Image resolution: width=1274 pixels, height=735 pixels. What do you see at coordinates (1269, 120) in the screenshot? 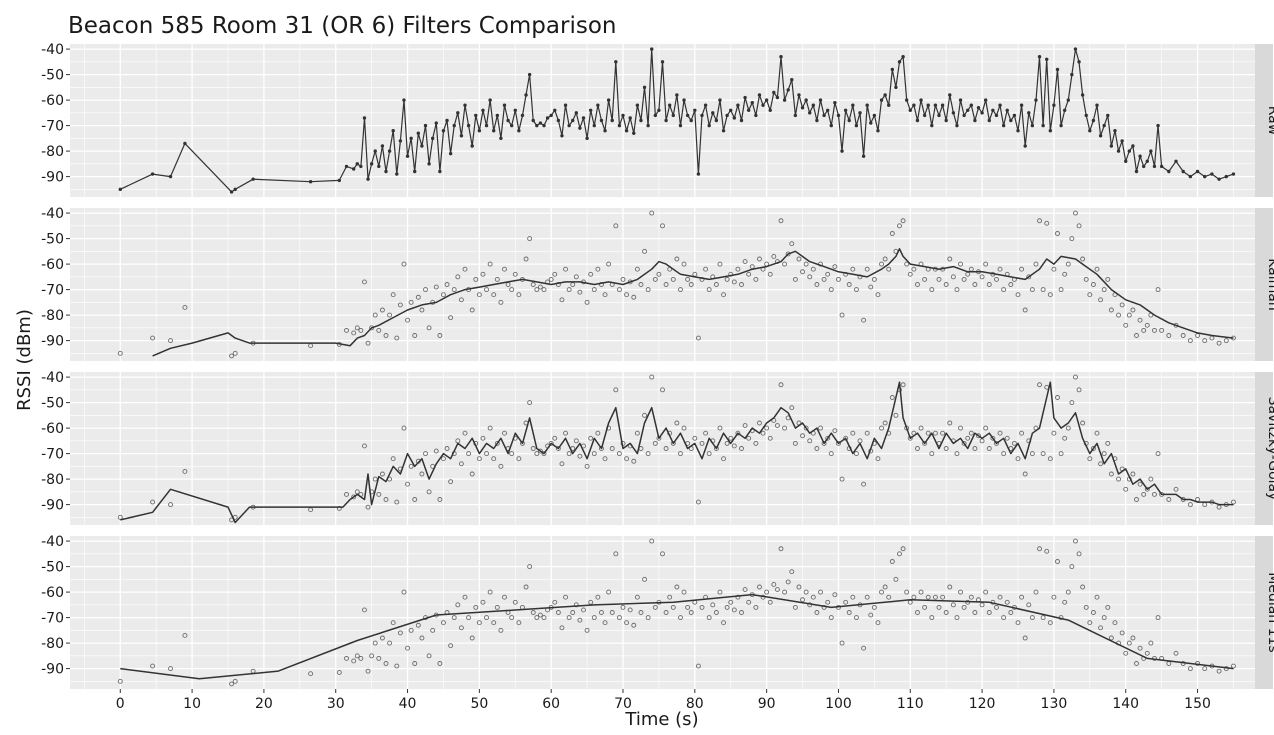
I see `facet-strip-label: Raw` at bounding box center [1269, 120].